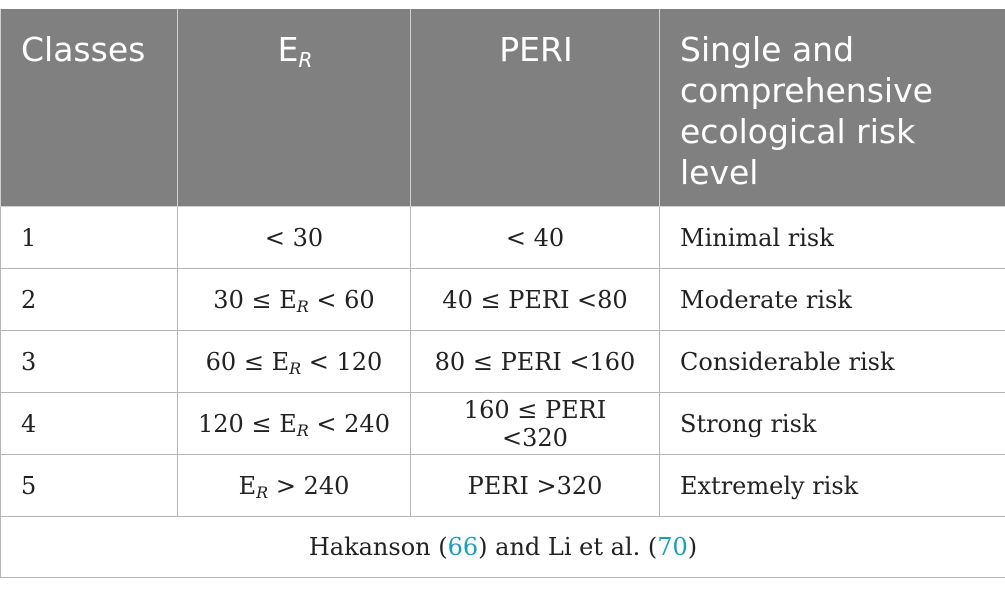  Describe the element at coordinates (288, 49) in the screenshot. I see `header-er-main: E` at that location.